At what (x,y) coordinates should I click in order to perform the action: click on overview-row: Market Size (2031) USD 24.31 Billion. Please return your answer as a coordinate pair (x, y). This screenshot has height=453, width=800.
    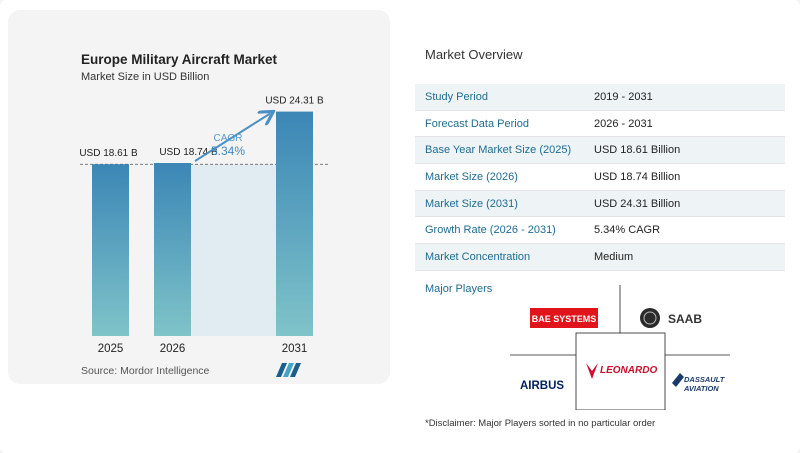
    Looking at the image, I should click on (600, 204).